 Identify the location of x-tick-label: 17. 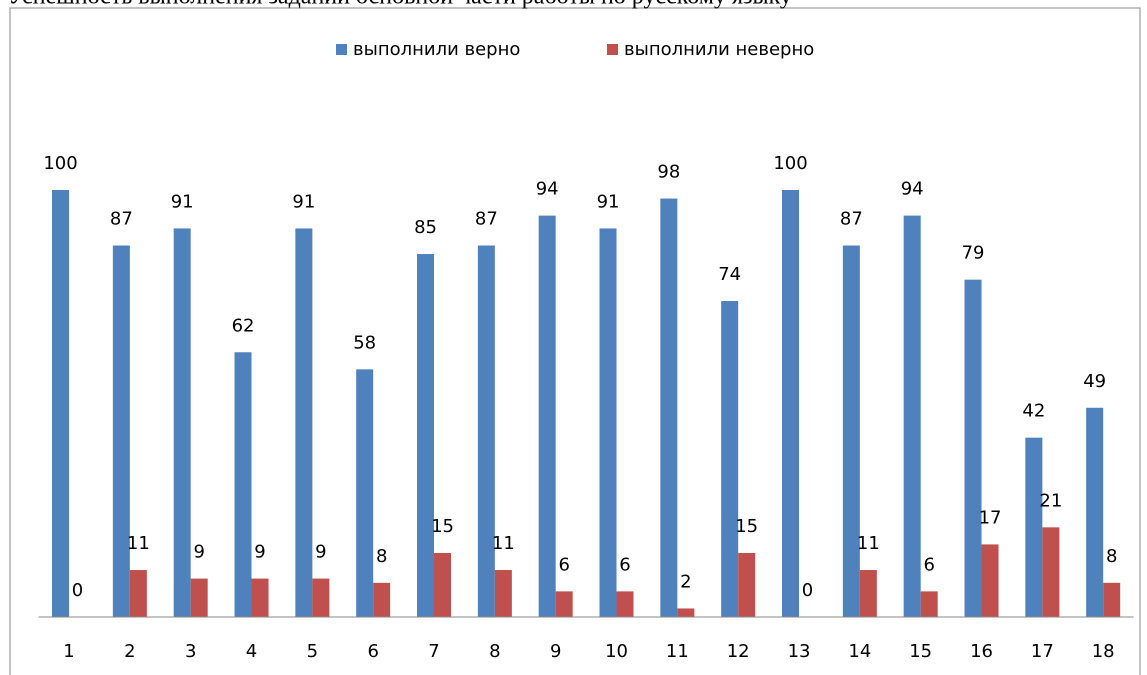
(1042, 651).